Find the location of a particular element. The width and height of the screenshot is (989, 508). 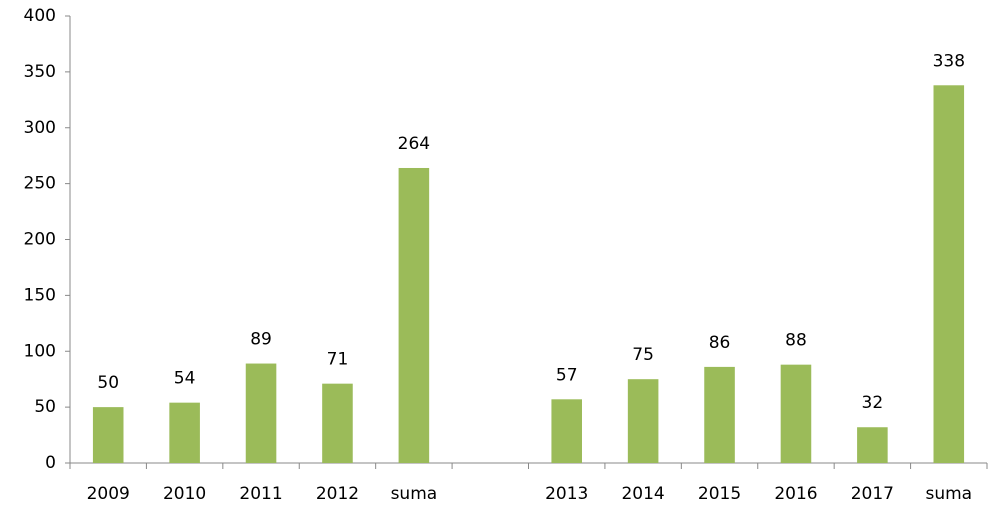

x-tick-label: 2014 is located at coordinates (642, 494).